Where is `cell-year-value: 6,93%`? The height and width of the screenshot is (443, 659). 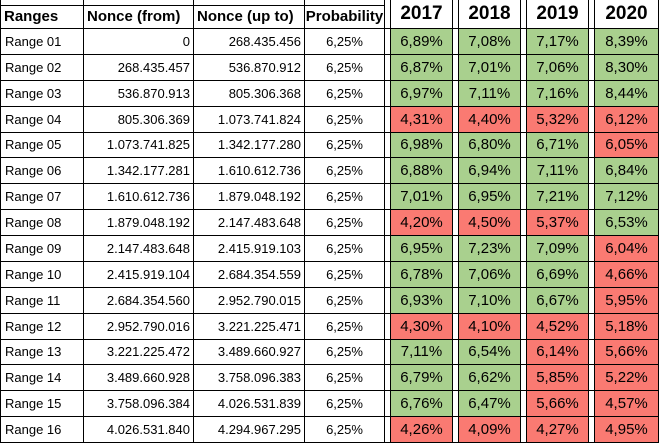 cell-year-value: 6,93% is located at coordinates (421, 300).